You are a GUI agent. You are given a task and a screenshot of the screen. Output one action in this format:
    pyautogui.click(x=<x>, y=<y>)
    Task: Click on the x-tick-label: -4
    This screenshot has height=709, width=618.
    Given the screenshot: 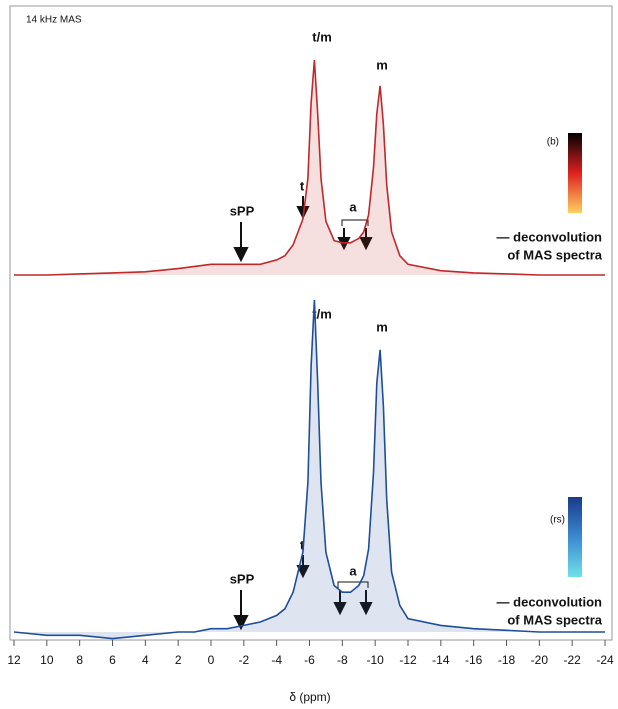 What is the action you would take?
    pyautogui.click(x=276, y=660)
    